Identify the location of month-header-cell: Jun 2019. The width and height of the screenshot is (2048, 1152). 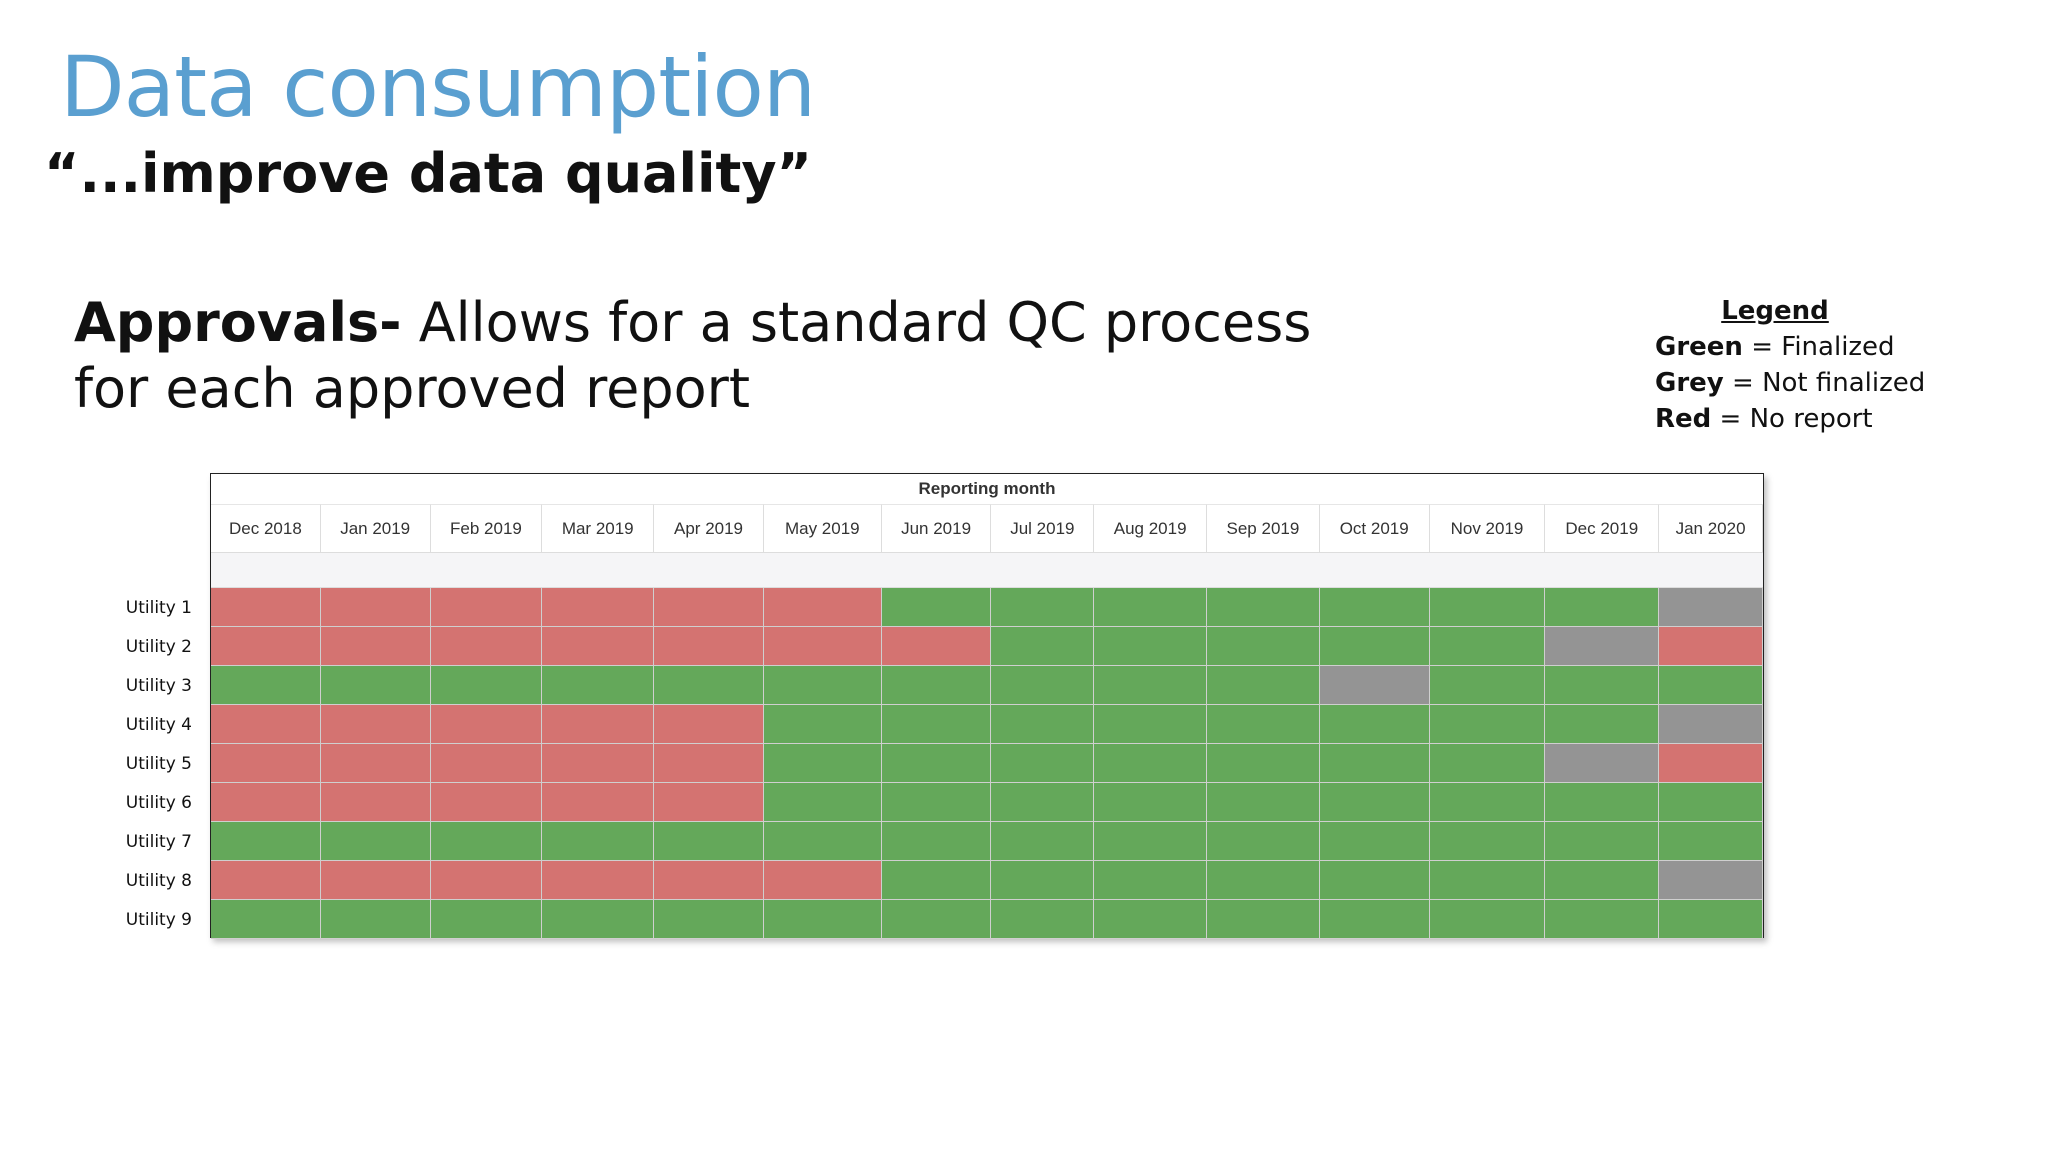
(936, 528).